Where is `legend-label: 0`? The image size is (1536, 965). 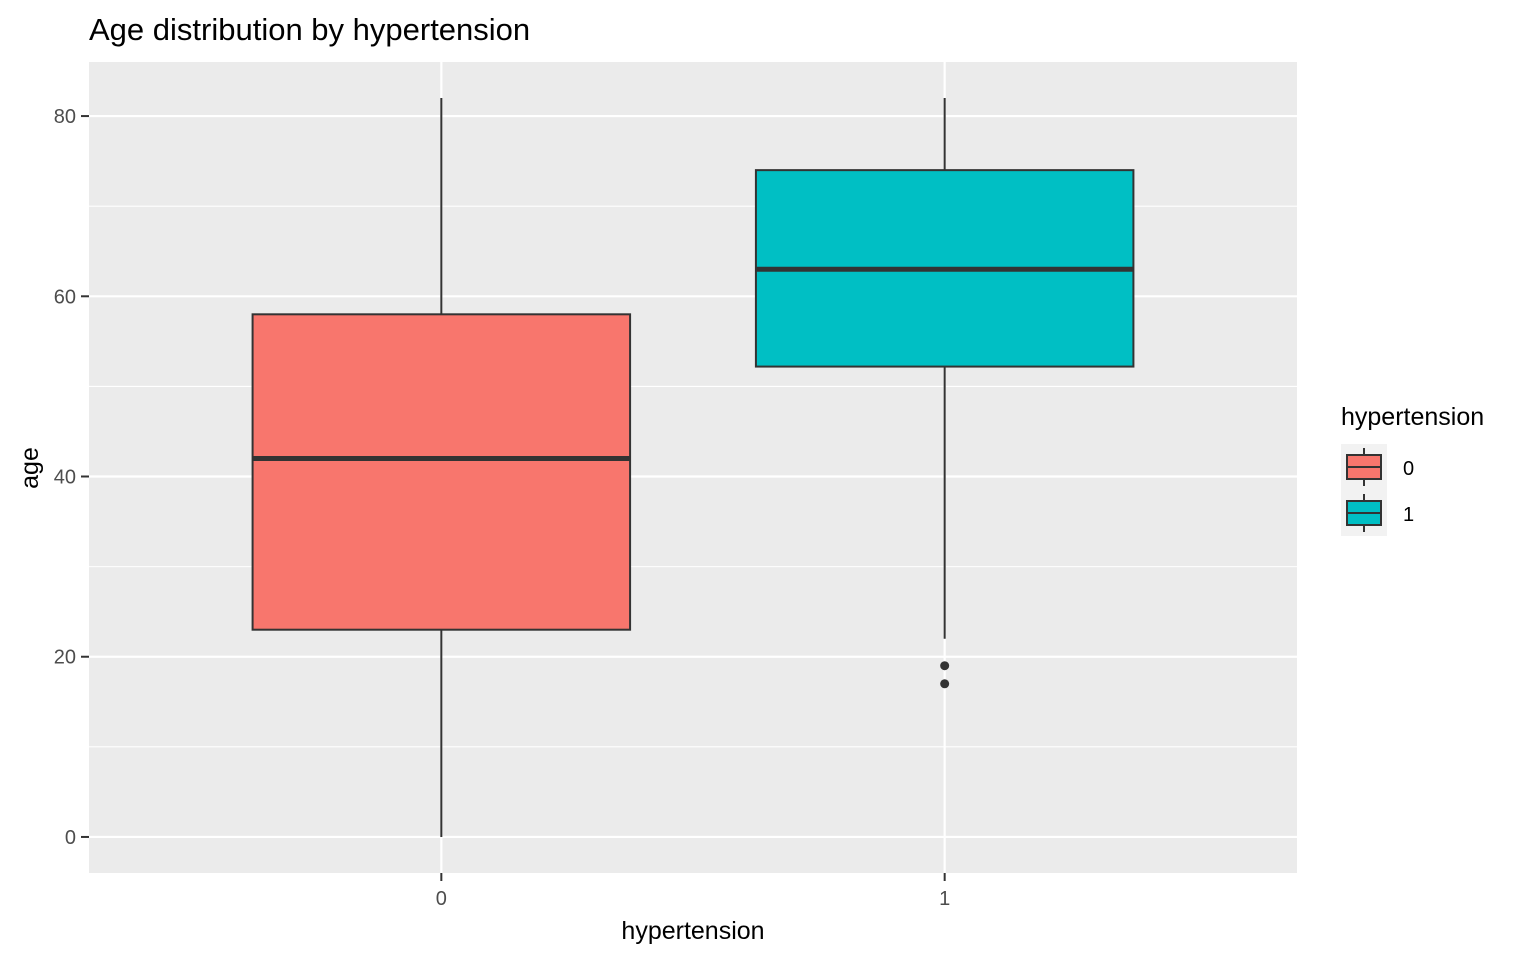
legend-label: 0 is located at coordinates (1408, 469).